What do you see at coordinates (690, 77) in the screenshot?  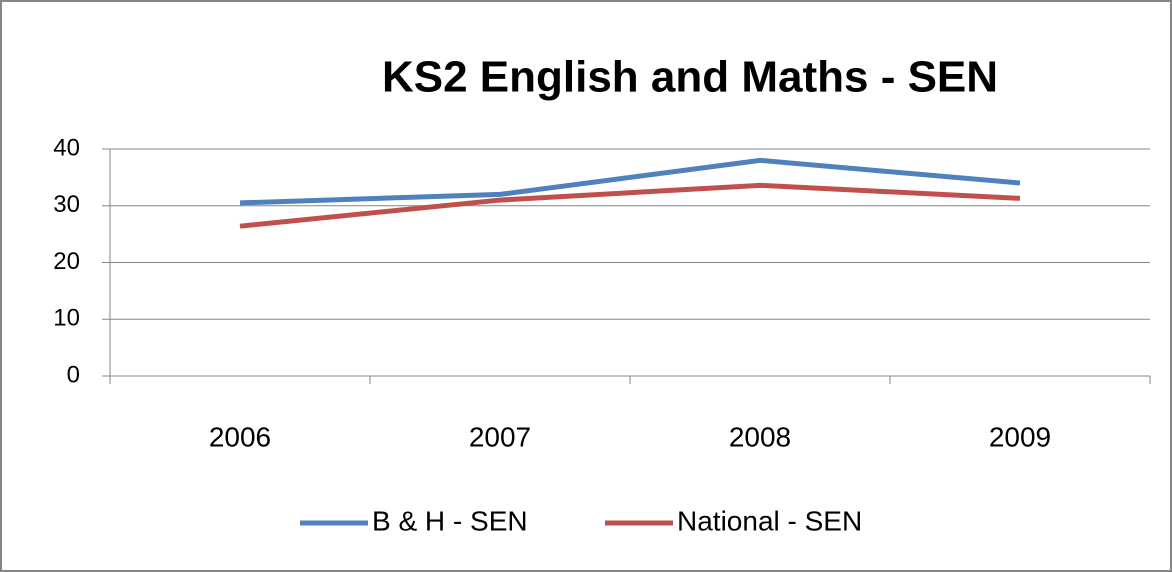 I see `chart-title: KS2 English and Maths - SEN` at bounding box center [690, 77].